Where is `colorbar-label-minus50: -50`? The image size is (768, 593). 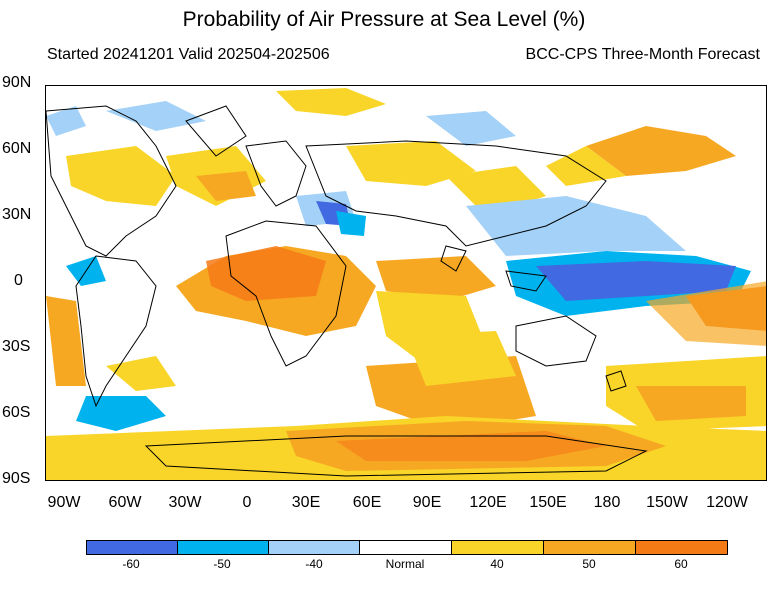
colorbar-label-minus50: -50 is located at coordinates (222, 564).